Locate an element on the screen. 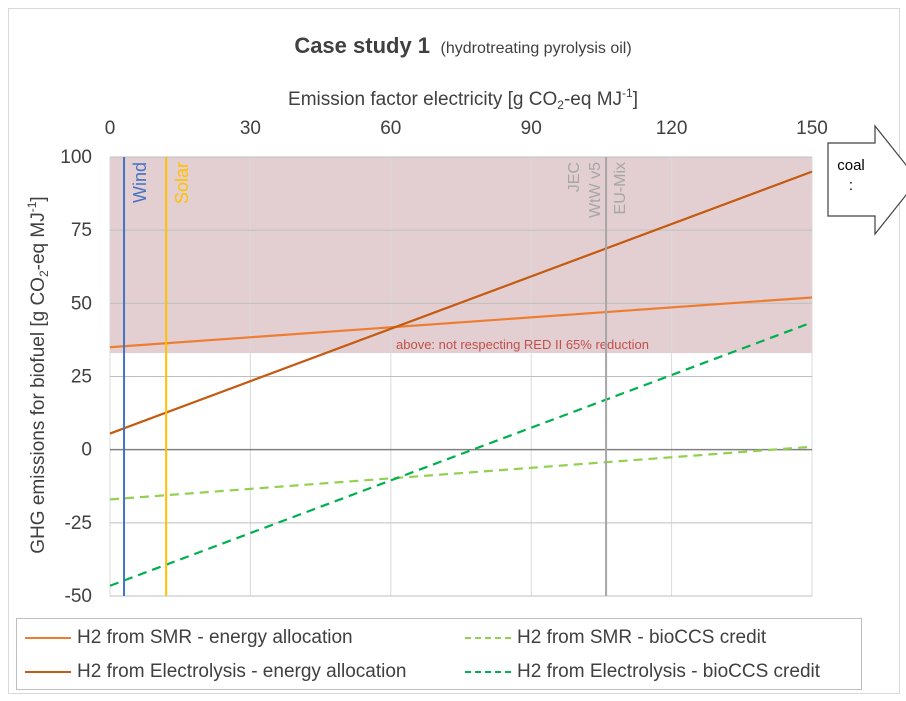  x-tick-label: 0 is located at coordinates (110, 128).